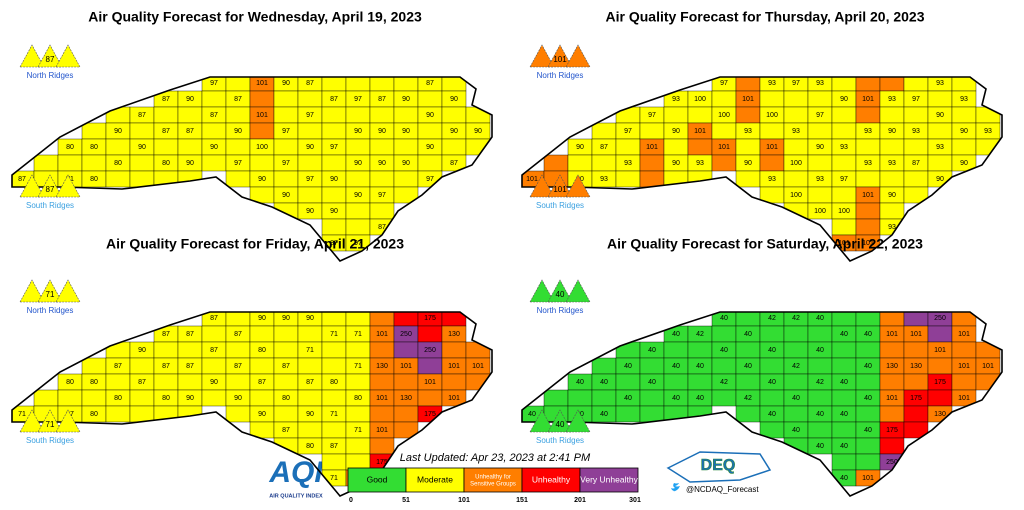  Describe the element at coordinates (50, 205) in the screenshot. I see `ridge-label: South Ridges` at that location.